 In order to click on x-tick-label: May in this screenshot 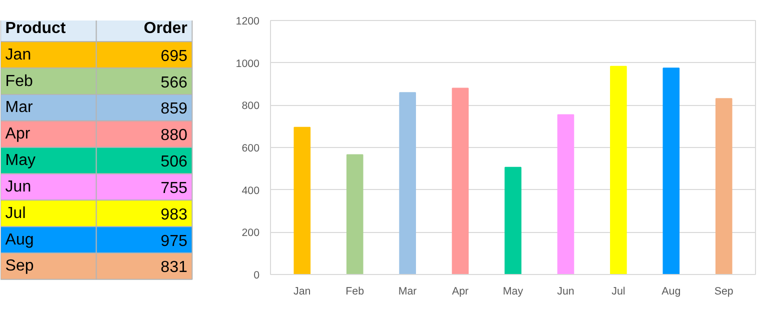, I will do `click(513, 292)`.